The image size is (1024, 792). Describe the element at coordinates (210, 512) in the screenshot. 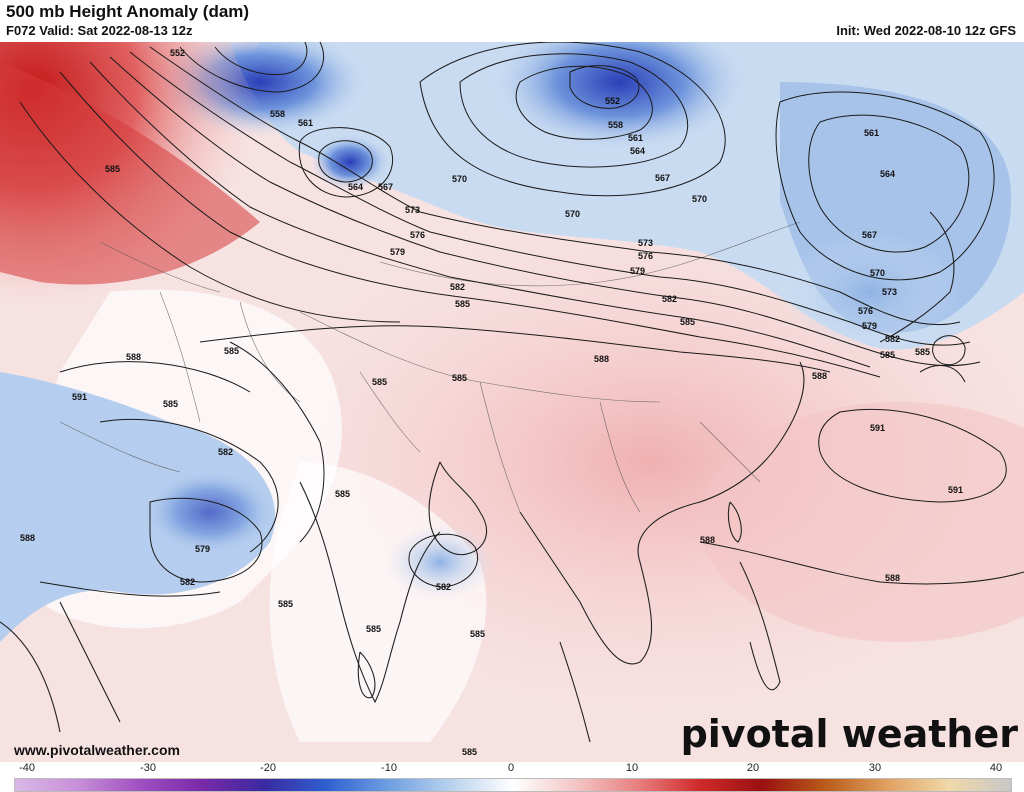

I see `negative-anomaly-iran` at that location.